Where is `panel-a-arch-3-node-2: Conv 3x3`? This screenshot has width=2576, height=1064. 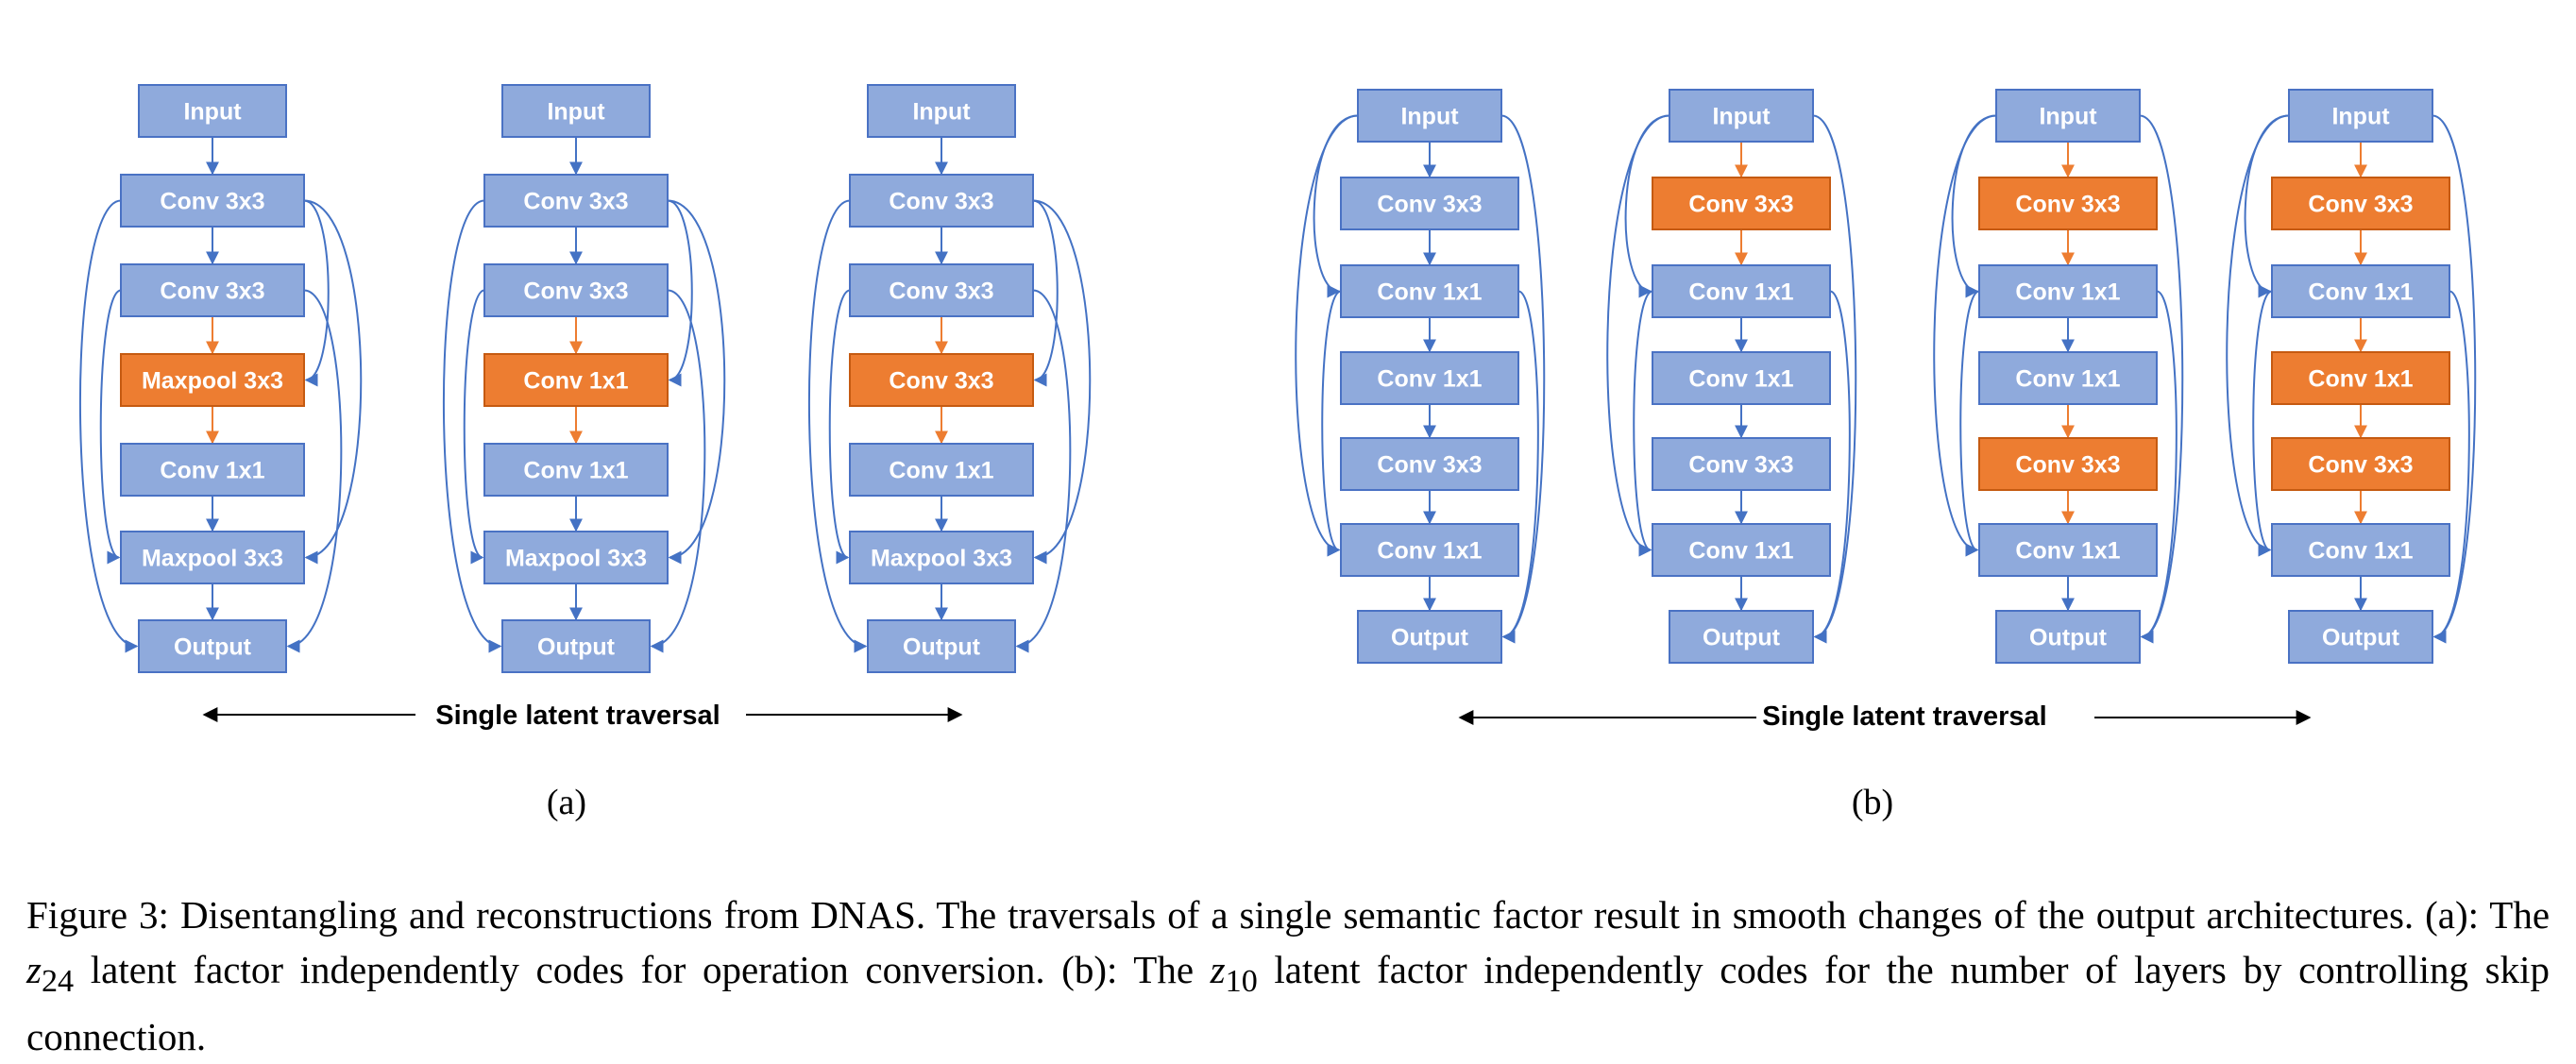
panel-a-arch-3-node-2: Conv 3x3 is located at coordinates (941, 201).